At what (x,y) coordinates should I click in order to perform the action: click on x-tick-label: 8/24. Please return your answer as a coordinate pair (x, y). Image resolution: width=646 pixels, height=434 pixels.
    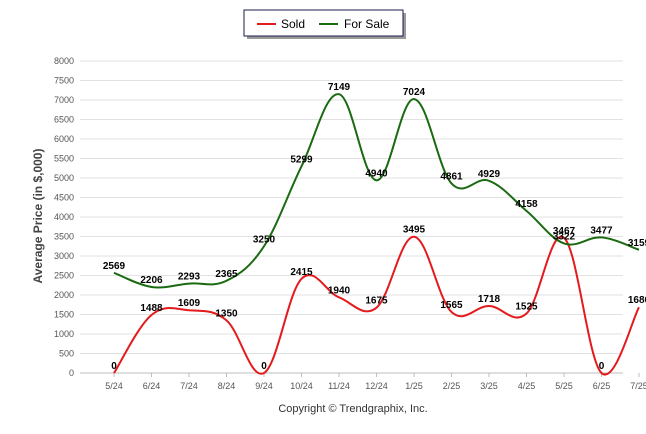
    Looking at the image, I should click on (227, 386).